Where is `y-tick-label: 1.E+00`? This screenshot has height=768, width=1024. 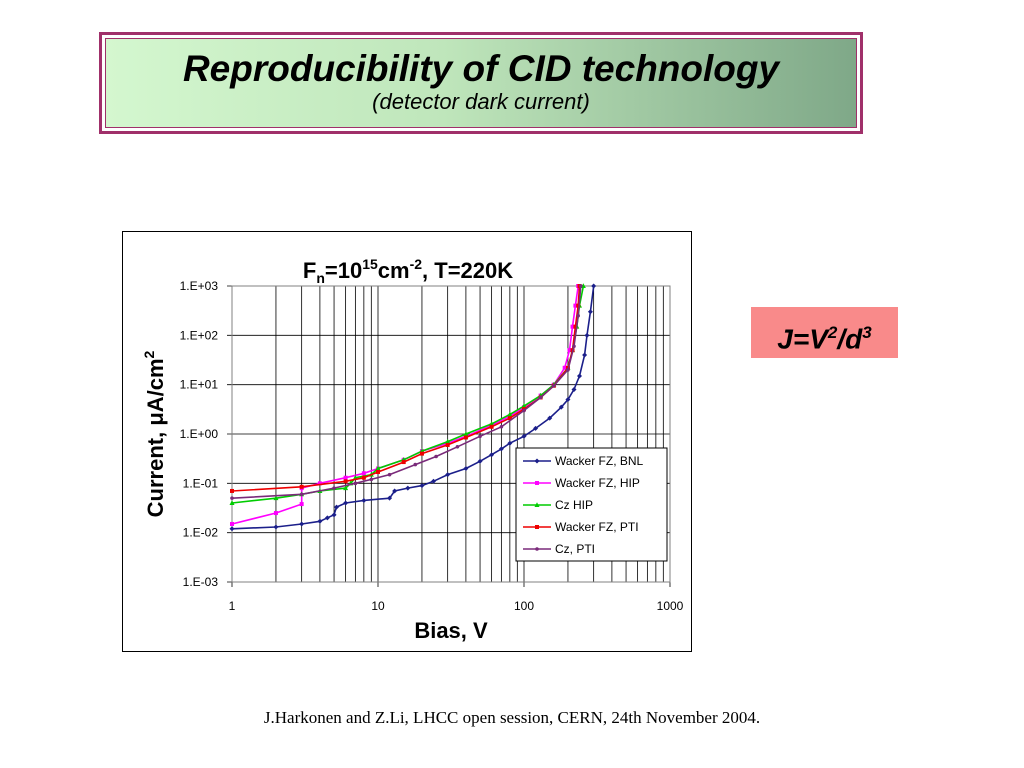
y-tick-label: 1.E+00 is located at coordinates (199, 434).